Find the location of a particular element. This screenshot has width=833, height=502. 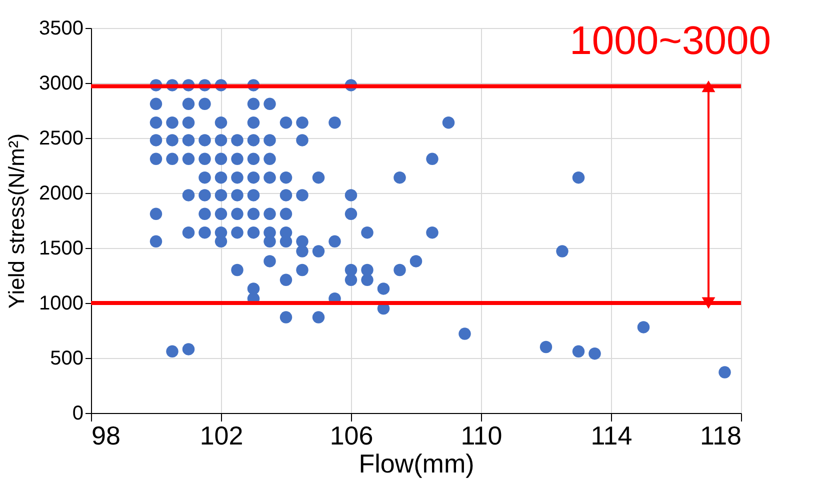

y-tick-label: 2500 is located at coordinates (61, 139).